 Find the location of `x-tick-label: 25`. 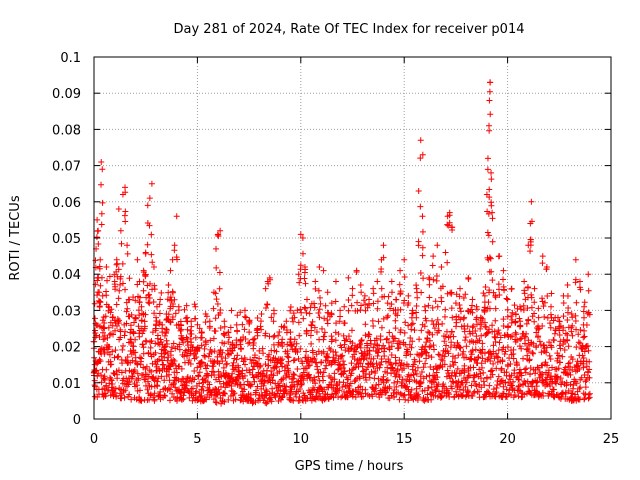

x-tick-label: 25 is located at coordinates (611, 439).